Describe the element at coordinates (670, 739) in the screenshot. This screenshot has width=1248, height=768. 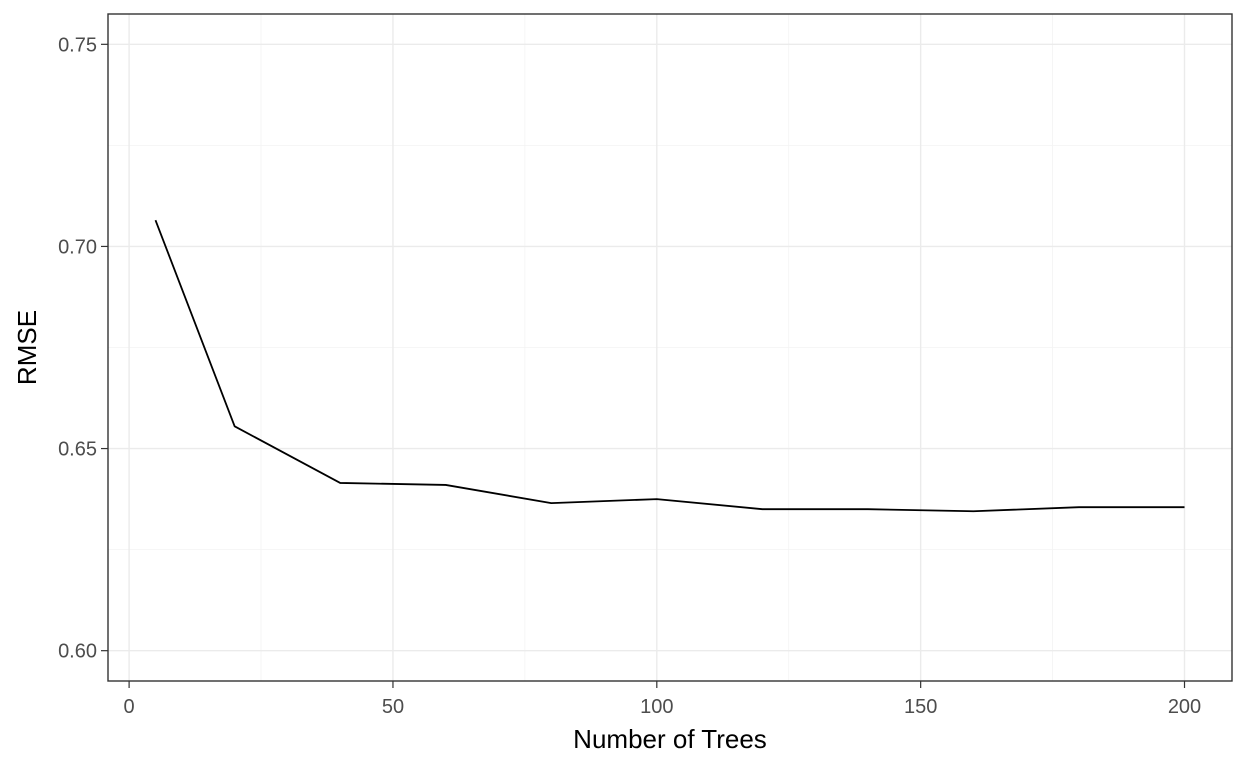
I see `x-axis-title: Number of Trees` at that location.